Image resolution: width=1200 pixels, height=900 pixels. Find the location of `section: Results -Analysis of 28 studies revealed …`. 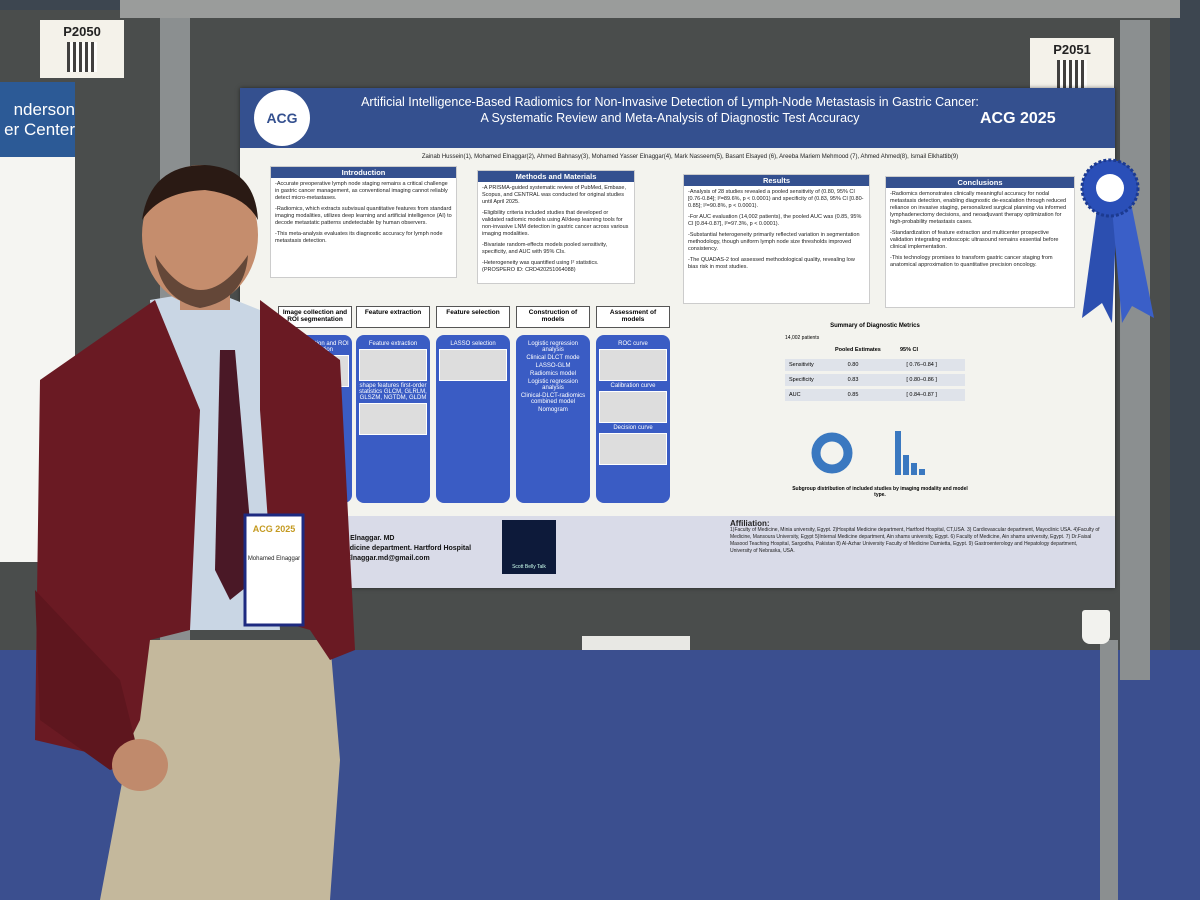

section: Results -Analysis of 28 studies revealed … is located at coordinates (776, 239).